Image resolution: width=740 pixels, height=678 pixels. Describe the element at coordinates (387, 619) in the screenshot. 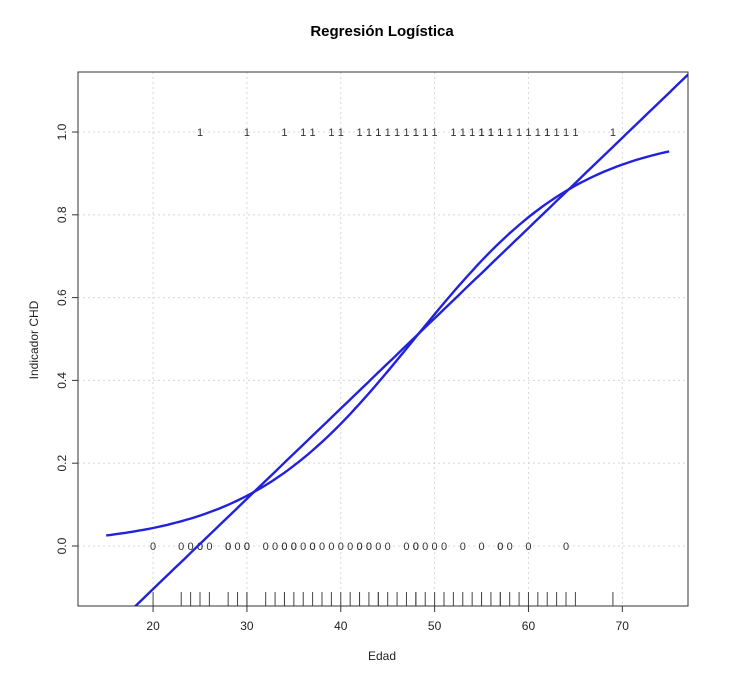

I see `x-axis: 20 30 40 50 60 70` at that location.